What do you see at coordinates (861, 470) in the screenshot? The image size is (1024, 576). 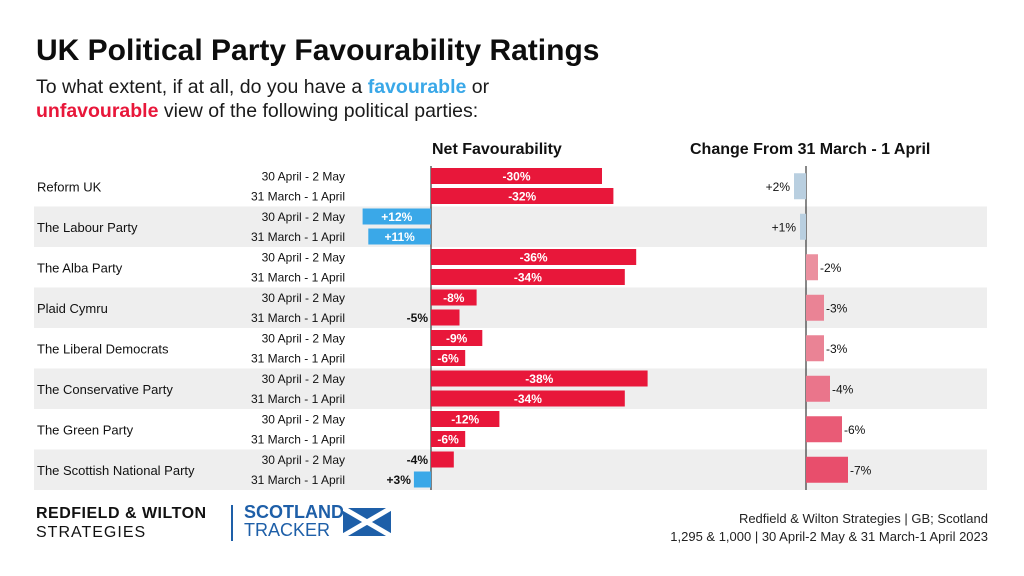 I see `change-value-label: -7%` at bounding box center [861, 470].